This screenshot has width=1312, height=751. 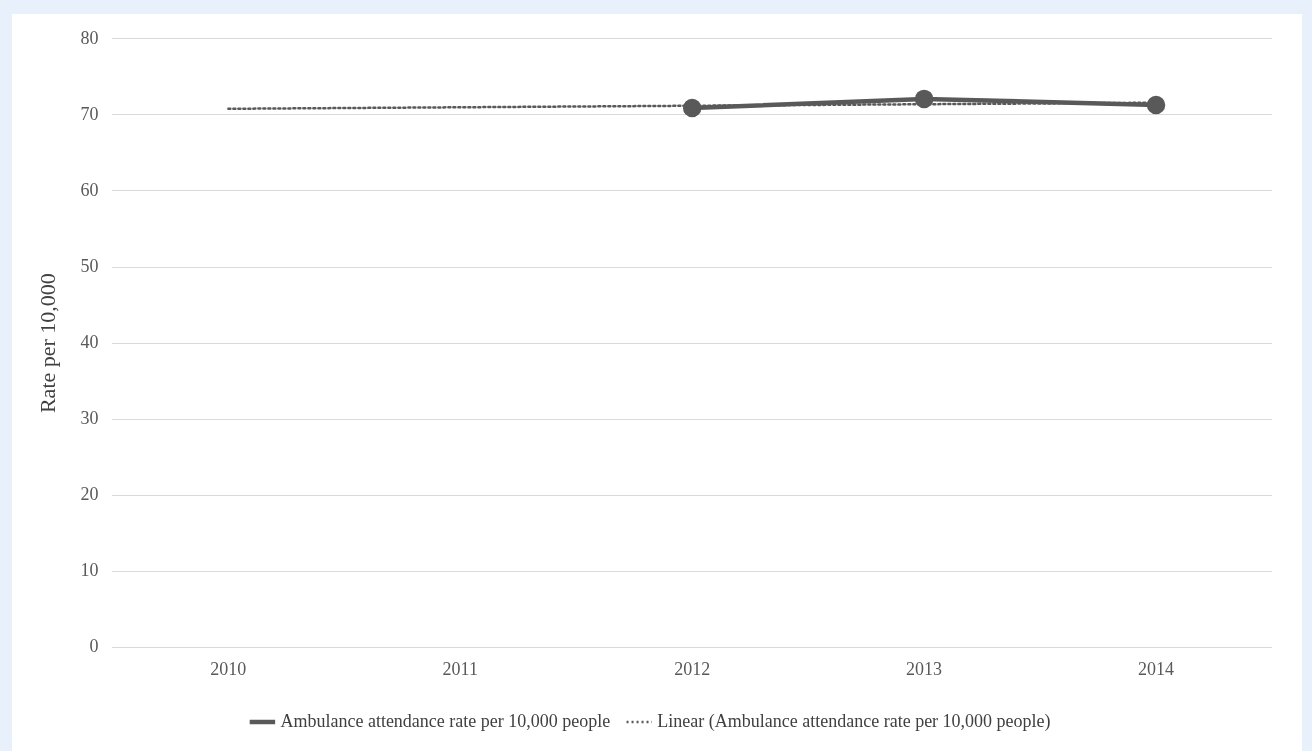 I want to click on legend-label: Ambulance attendance rate per 10,000 people, so click(x=445, y=720).